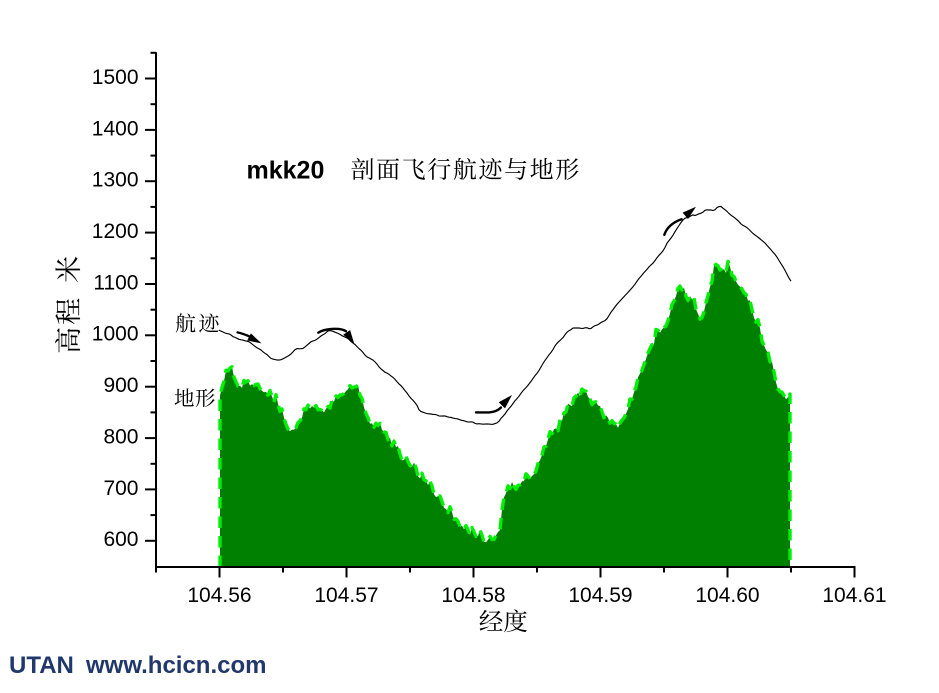  I want to click on svg-text: 1100, so click(115, 282).